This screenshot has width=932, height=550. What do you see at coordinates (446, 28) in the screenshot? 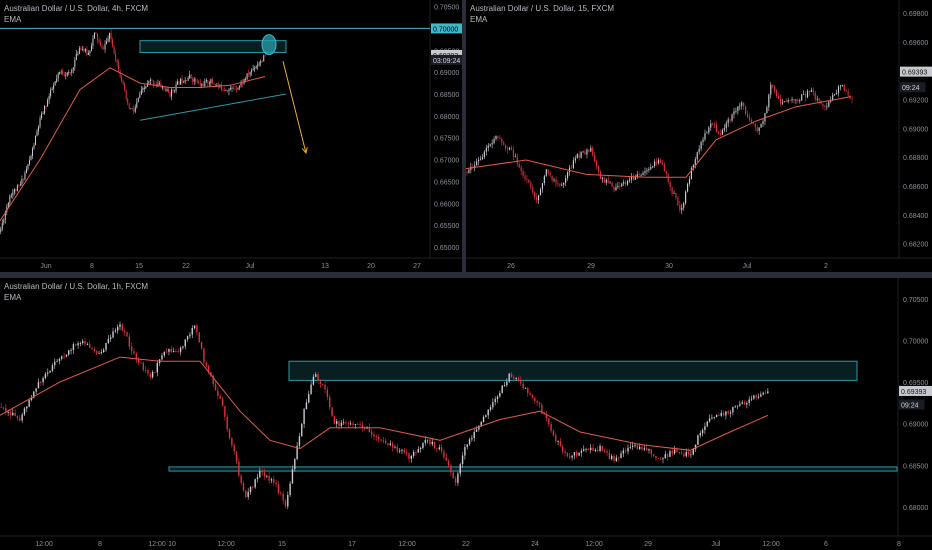
I see `level-price-label-bg` at bounding box center [446, 28].